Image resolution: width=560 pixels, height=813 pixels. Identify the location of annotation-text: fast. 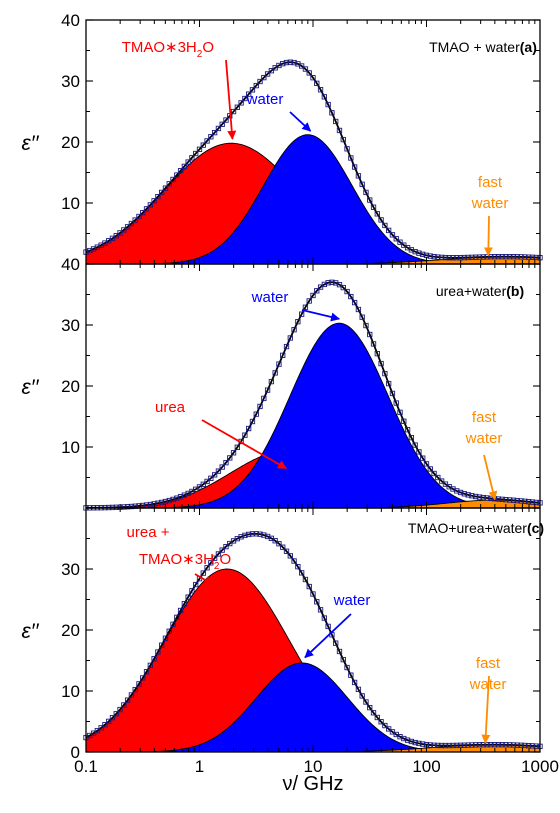
(490, 182).